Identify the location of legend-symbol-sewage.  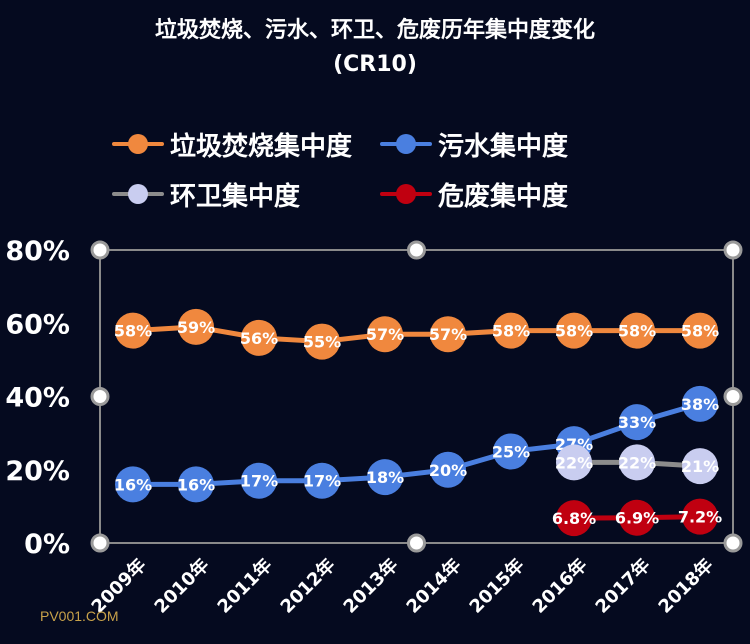
(406, 144).